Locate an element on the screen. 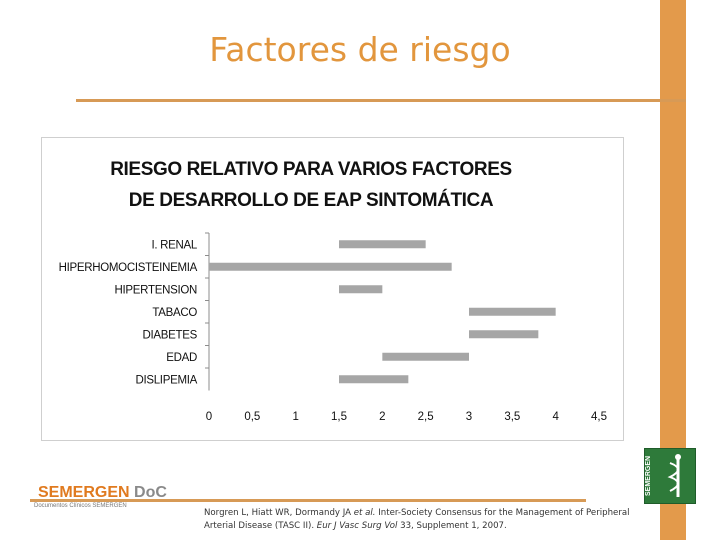 This screenshot has width=720, height=540. chart-title-line-1: RIESGO RELATIVO PARA VARIOS FACTORES is located at coordinates (311, 169).